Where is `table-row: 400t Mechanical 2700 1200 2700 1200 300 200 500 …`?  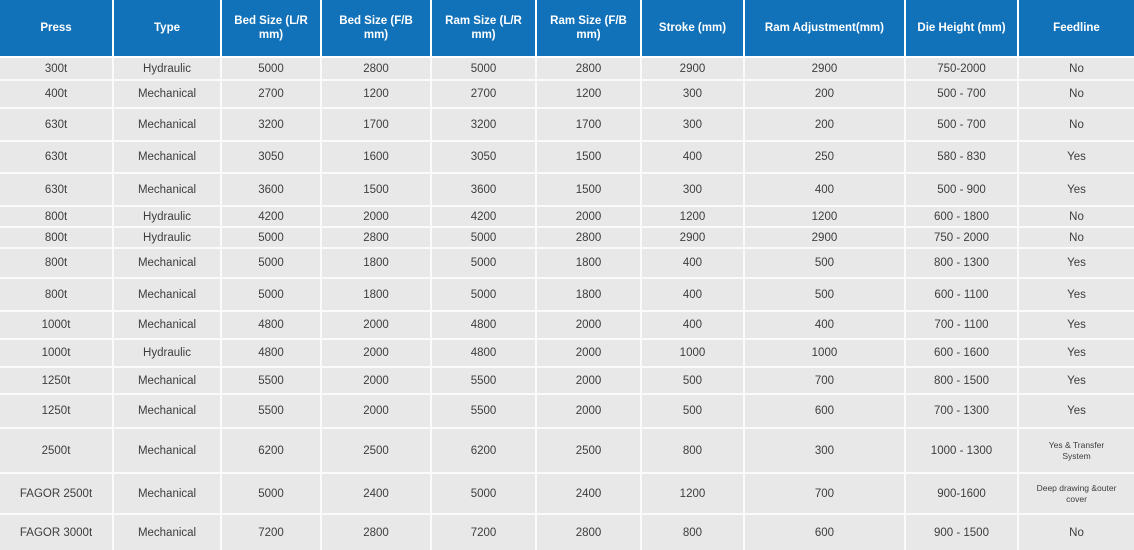
table-row: 400t Mechanical 2700 1200 2700 1200 300 200 500 … is located at coordinates (567, 94).